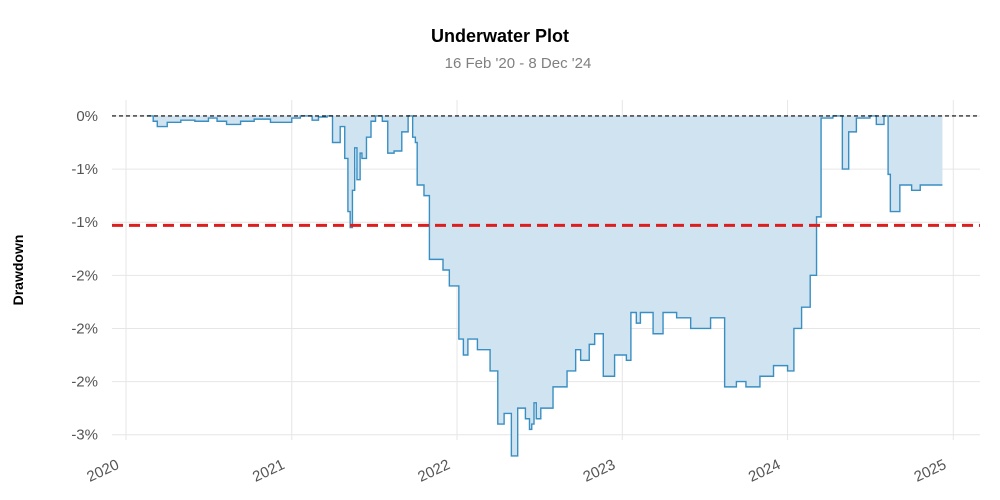 This screenshot has height=500, width=1000. I want to click on x-axis-ticks: 2020 2021 2022 2023 2024 2025, so click(516, 471).